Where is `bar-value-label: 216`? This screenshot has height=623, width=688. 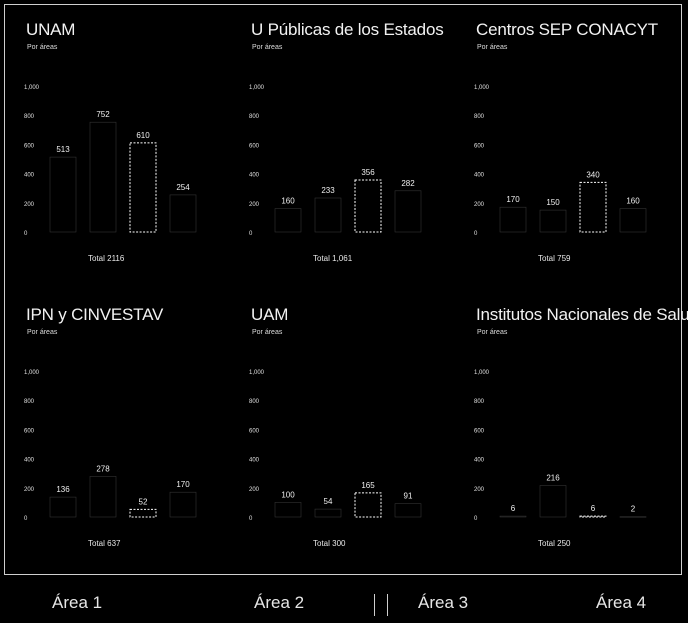 bar-value-label: 216 is located at coordinates (553, 478).